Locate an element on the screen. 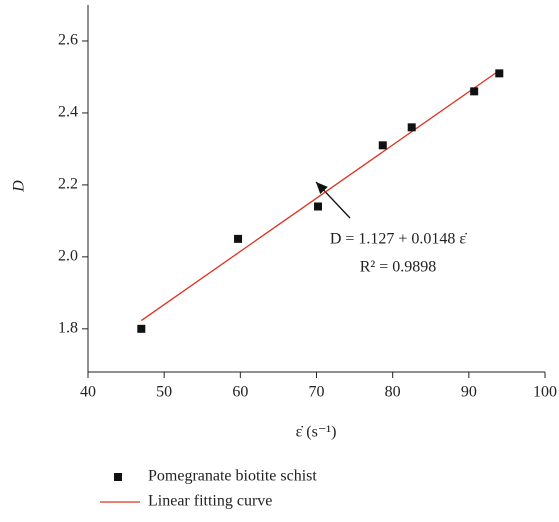 The image size is (559, 522). y-tick-label: 2.4 is located at coordinates (68, 112).